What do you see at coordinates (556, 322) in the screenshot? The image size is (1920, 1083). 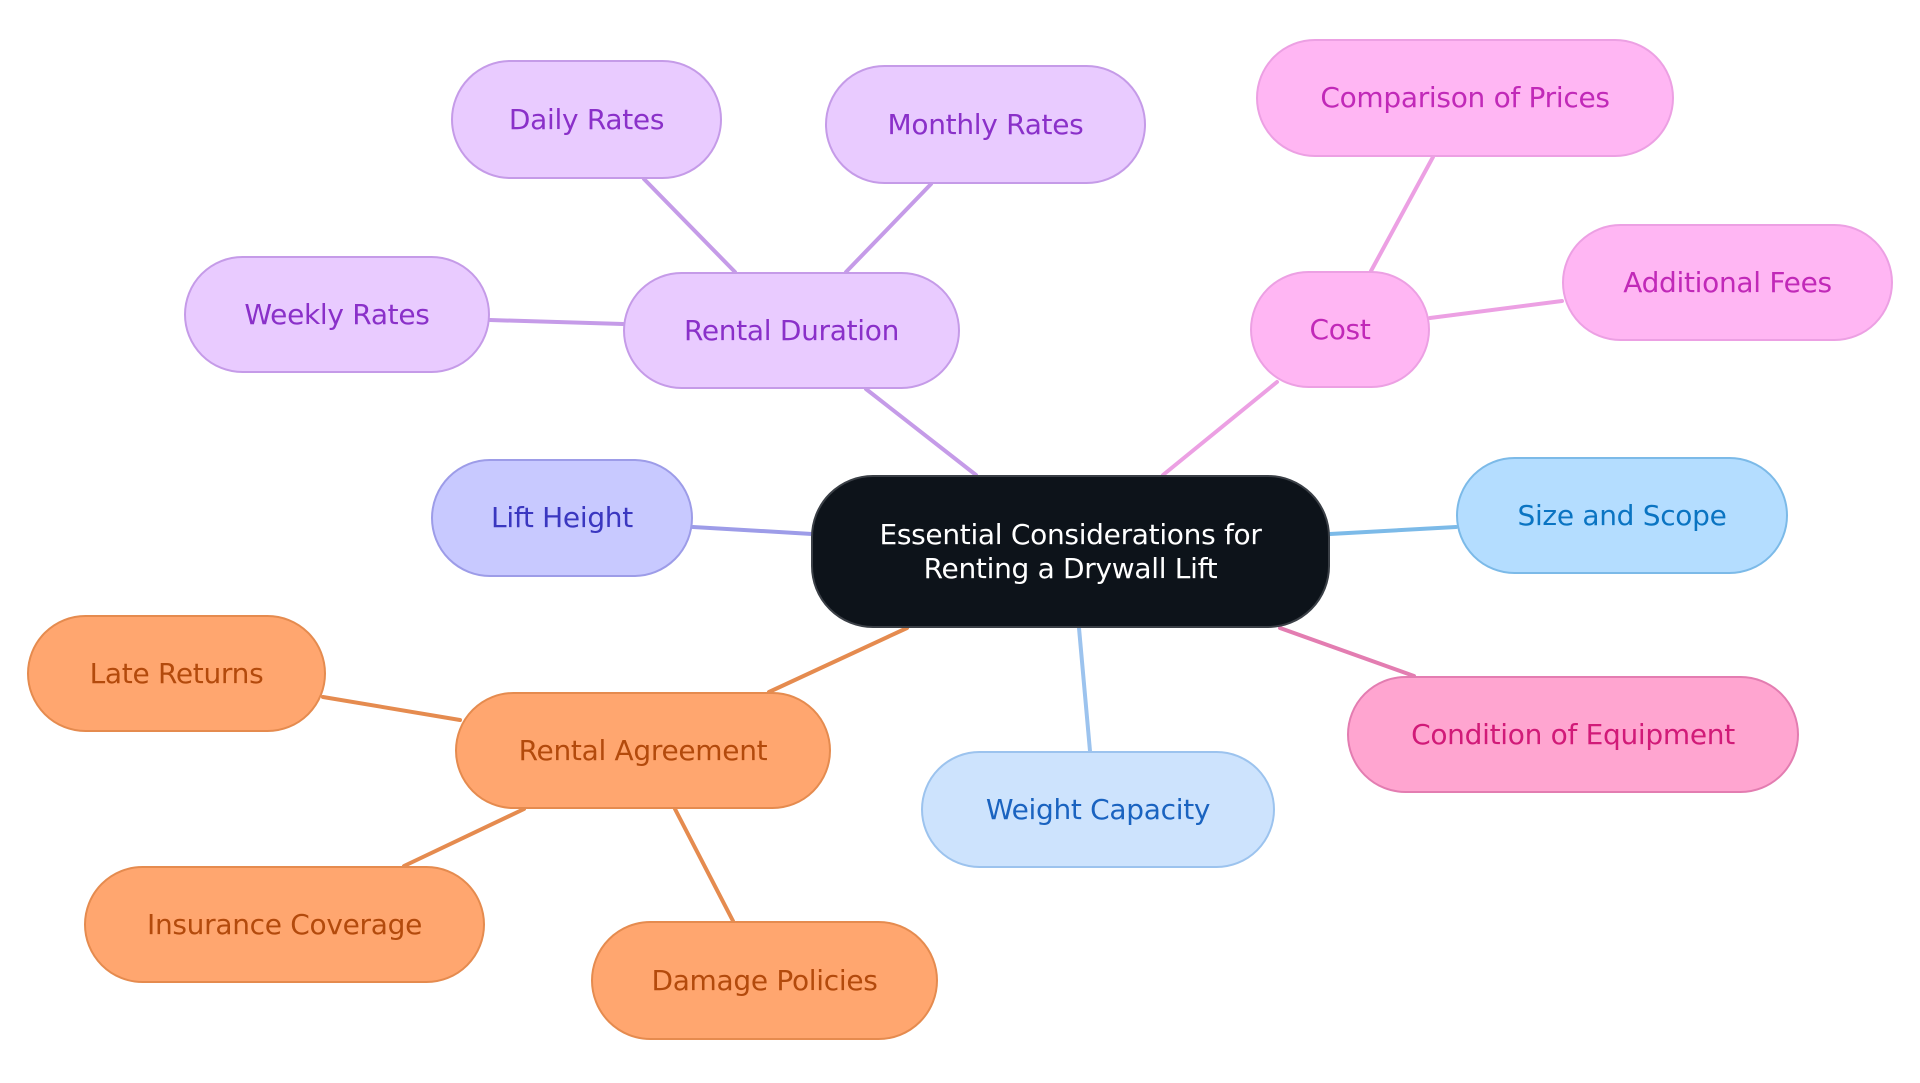 I see `edge-rental-duration-weekly` at bounding box center [556, 322].